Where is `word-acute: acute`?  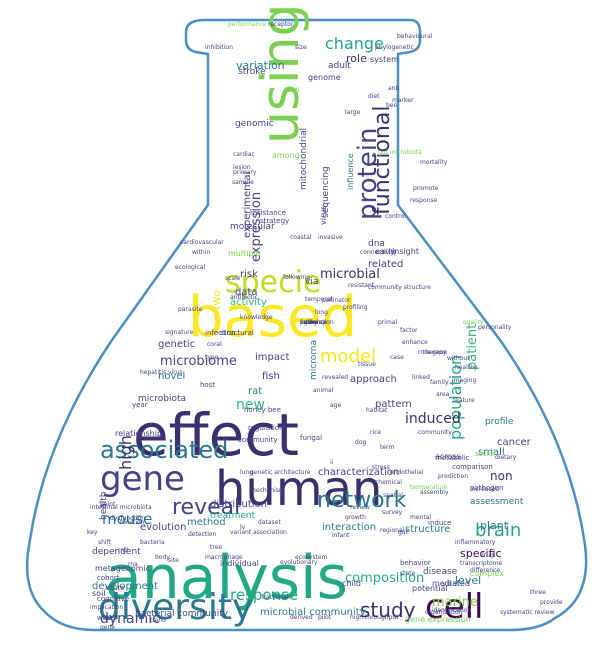 word-acute: acute is located at coordinates (115, 588).